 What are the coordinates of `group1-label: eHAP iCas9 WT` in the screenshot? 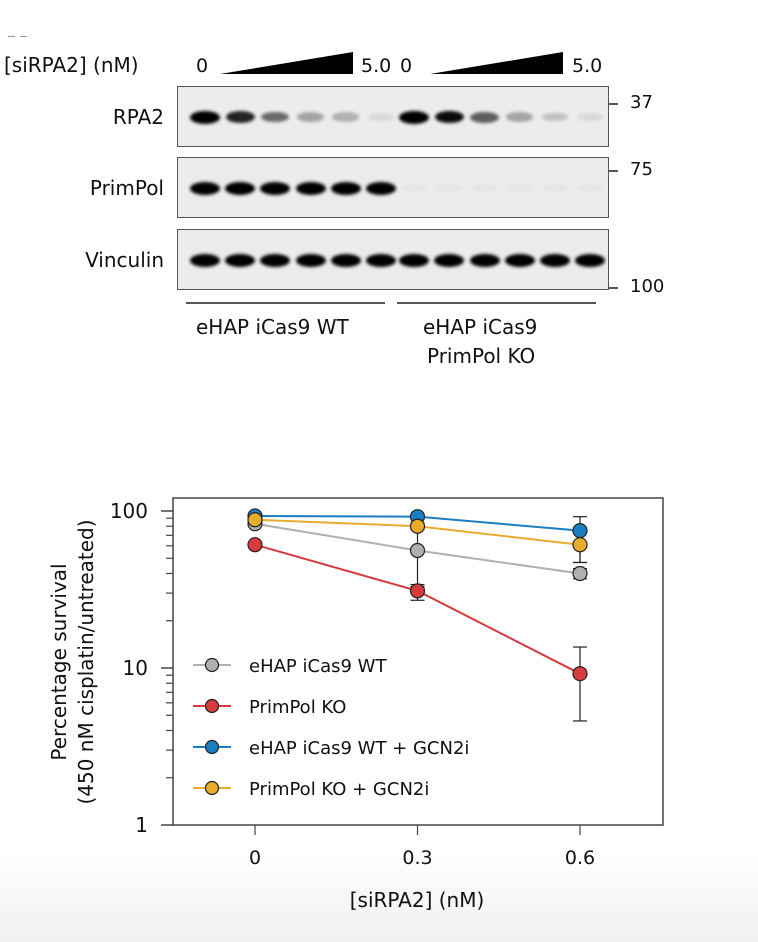 It's located at (272, 327).